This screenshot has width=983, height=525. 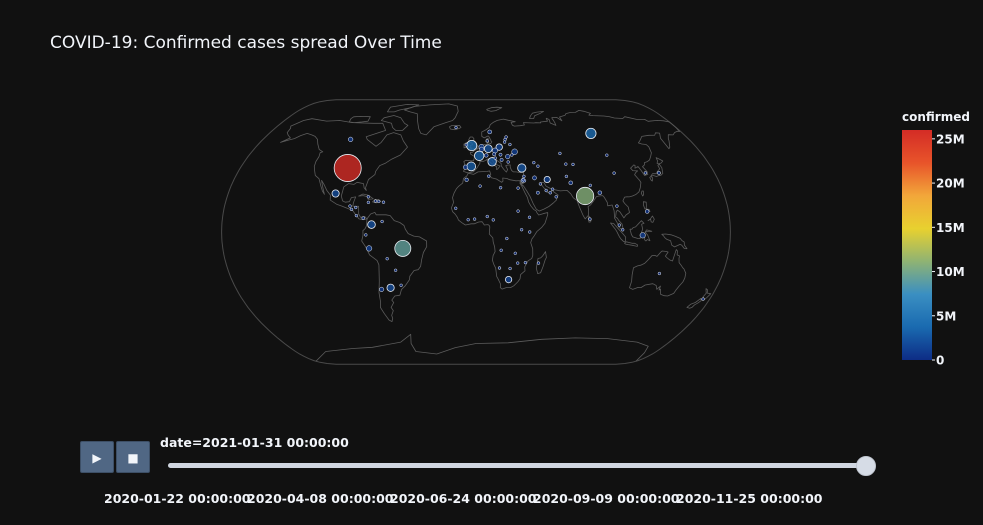 What do you see at coordinates (97, 457) in the screenshot?
I see `play-button: ▶` at bounding box center [97, 457].